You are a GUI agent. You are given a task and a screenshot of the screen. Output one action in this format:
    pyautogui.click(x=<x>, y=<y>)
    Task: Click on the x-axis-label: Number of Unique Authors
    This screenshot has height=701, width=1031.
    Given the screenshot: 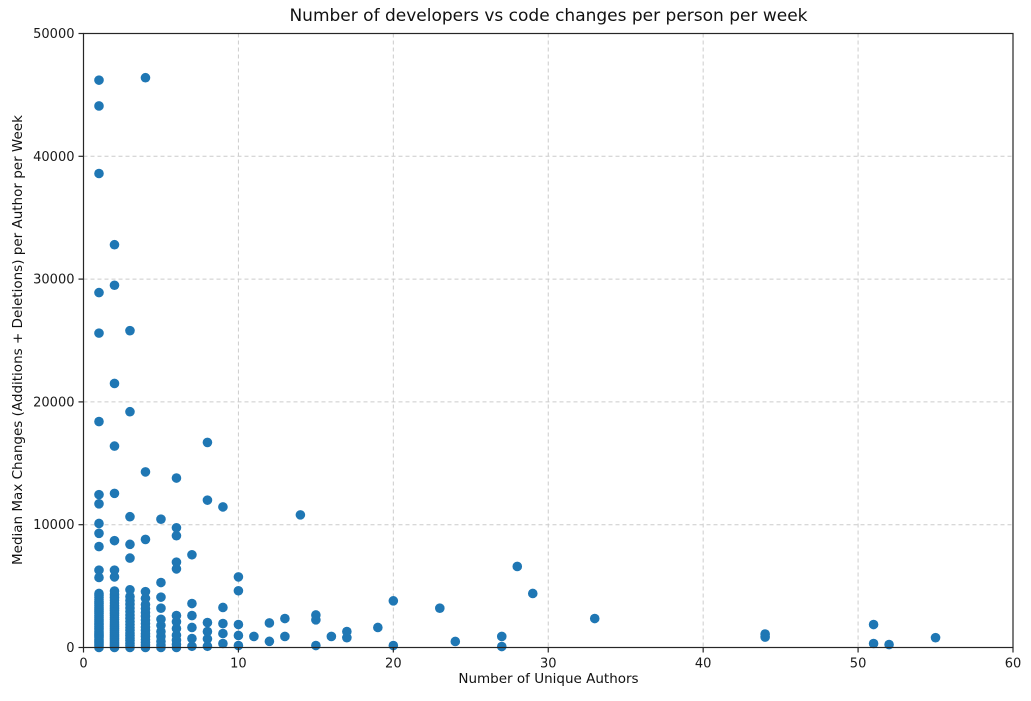 What is the action you would take?
    pyautogui.click(x=548, y=679)
    